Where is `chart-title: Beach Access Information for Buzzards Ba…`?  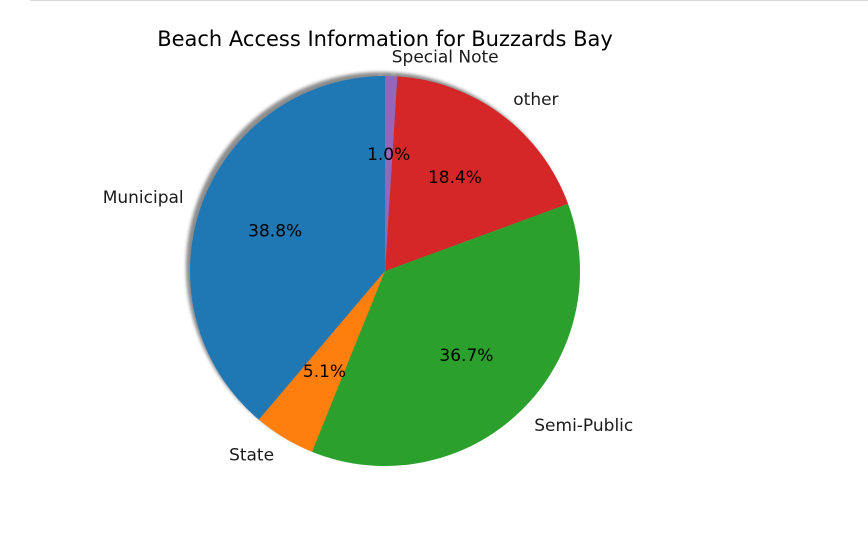
chart-title: Beach Access Information for Buzzards Ba… is located at coordinates (385, 39).